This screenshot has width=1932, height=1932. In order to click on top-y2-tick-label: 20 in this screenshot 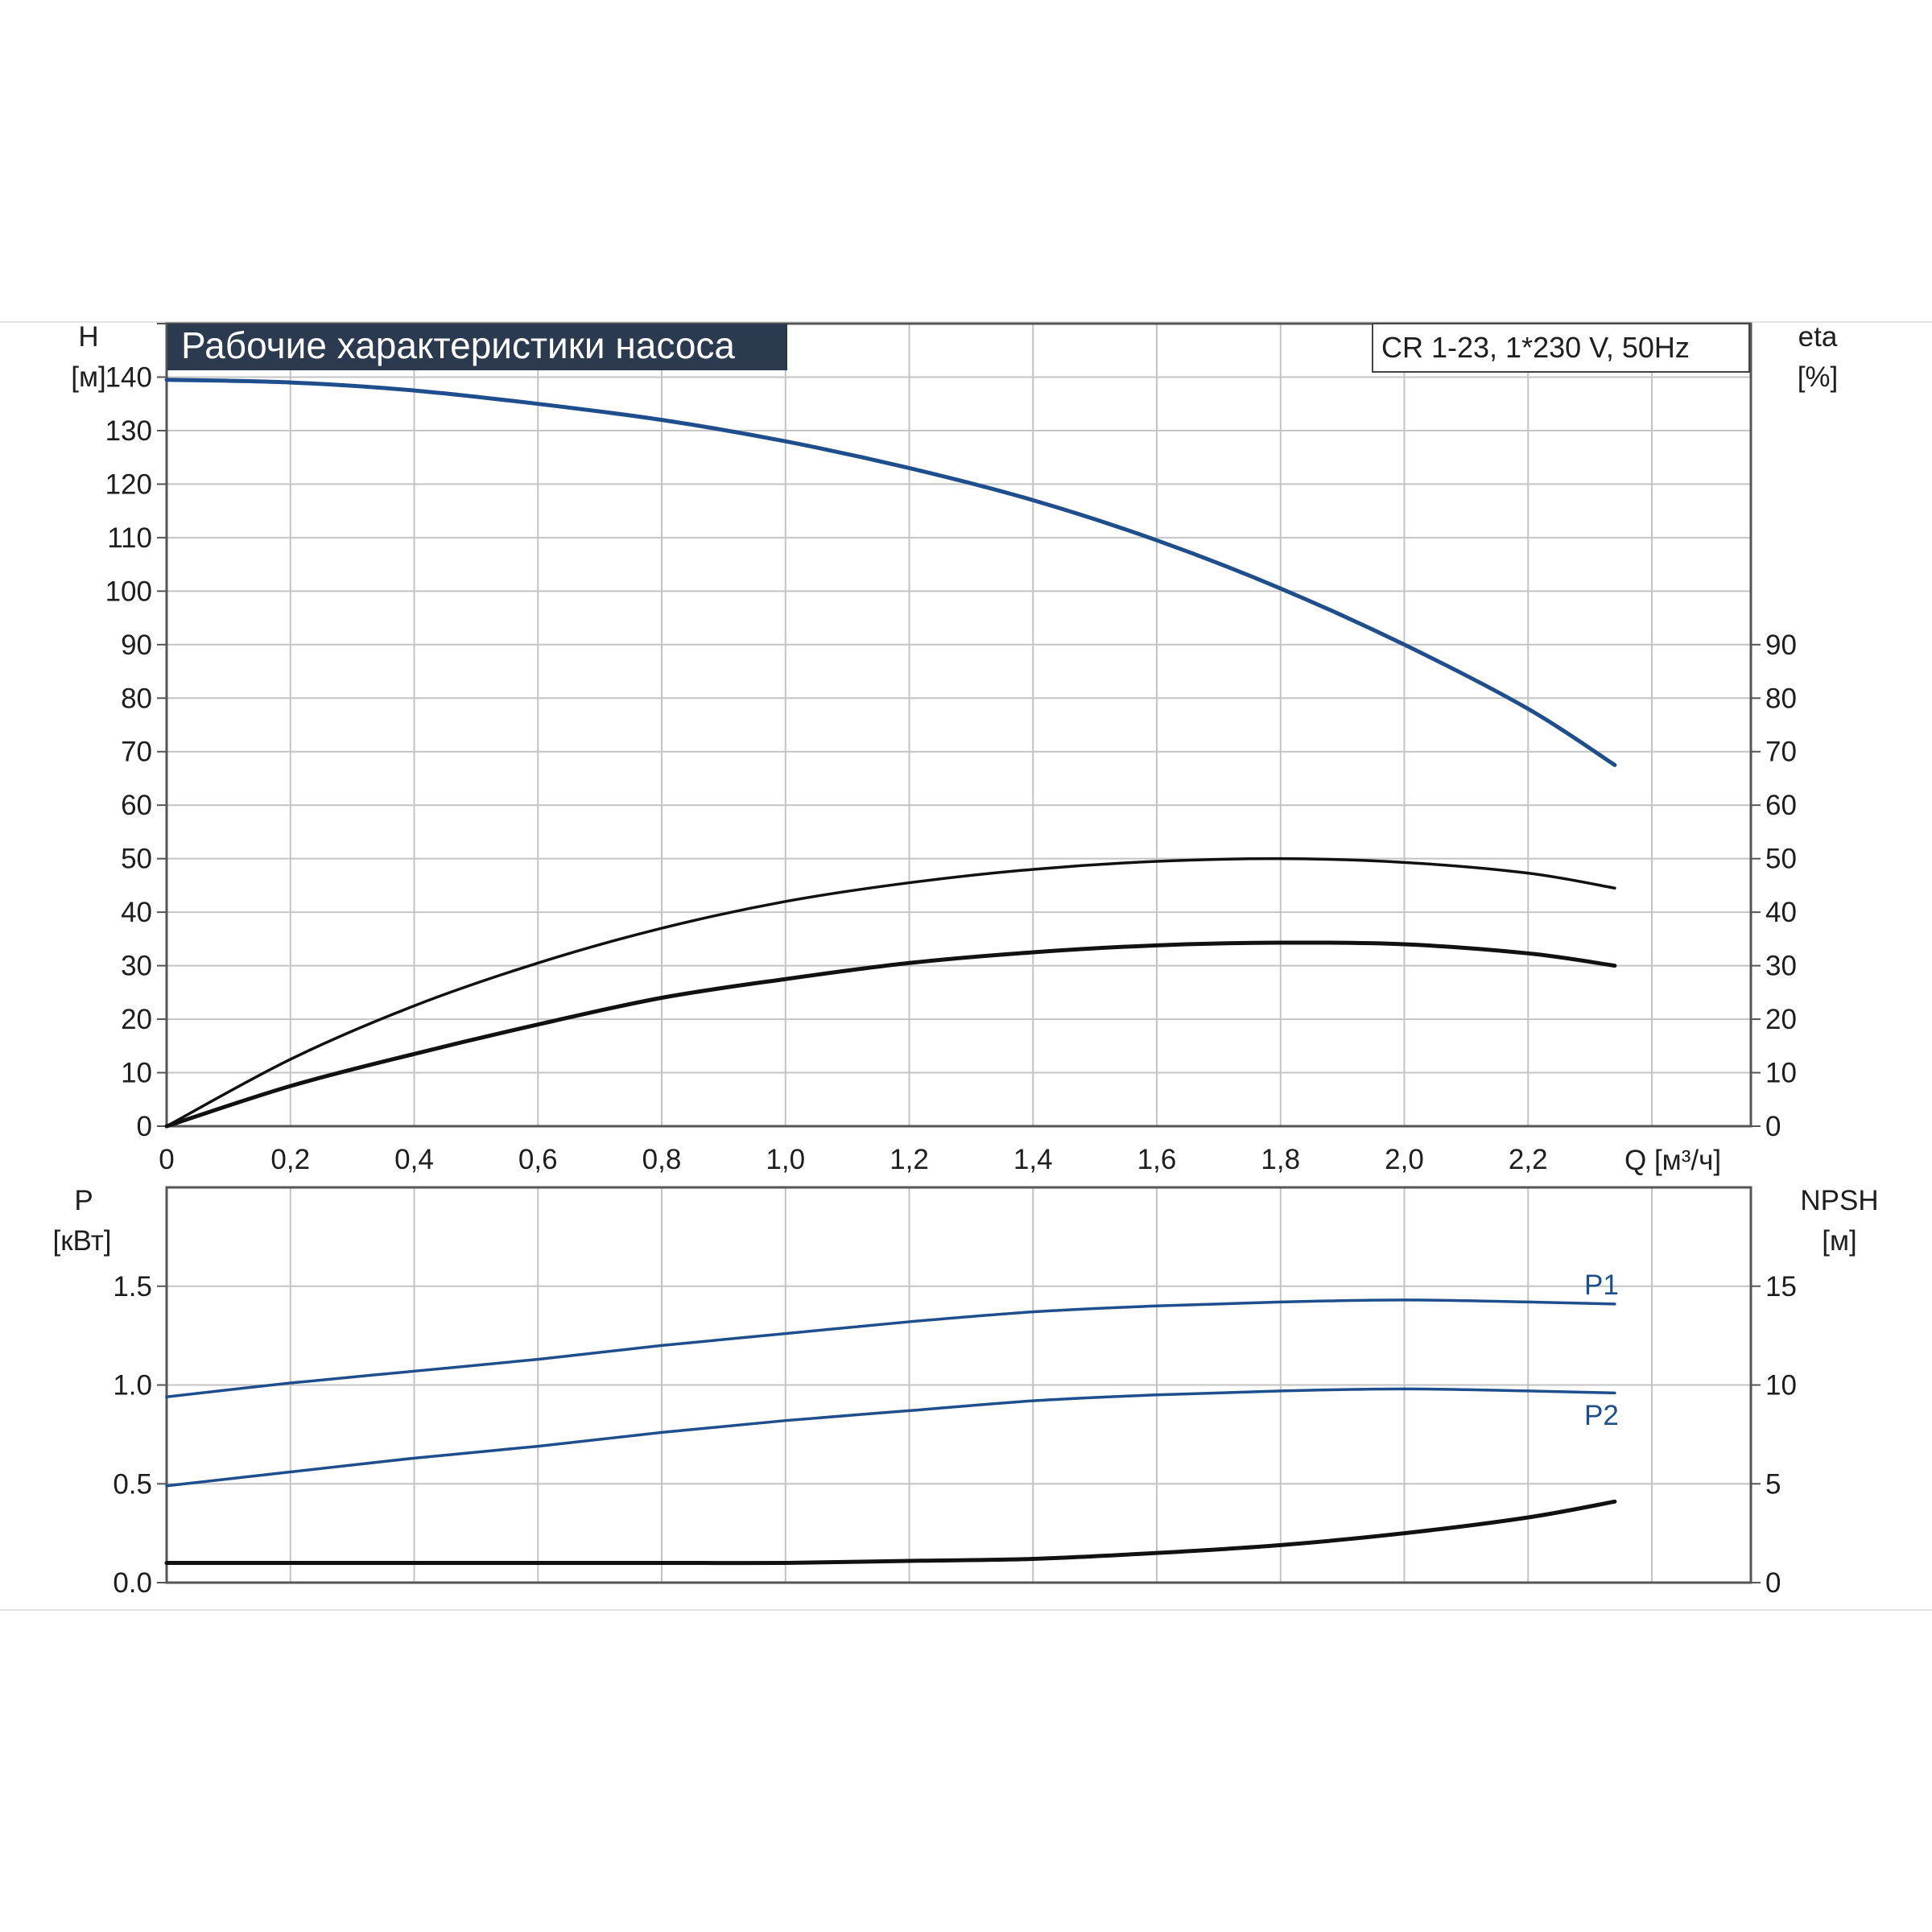, I will do `click(1781, 1019)`.